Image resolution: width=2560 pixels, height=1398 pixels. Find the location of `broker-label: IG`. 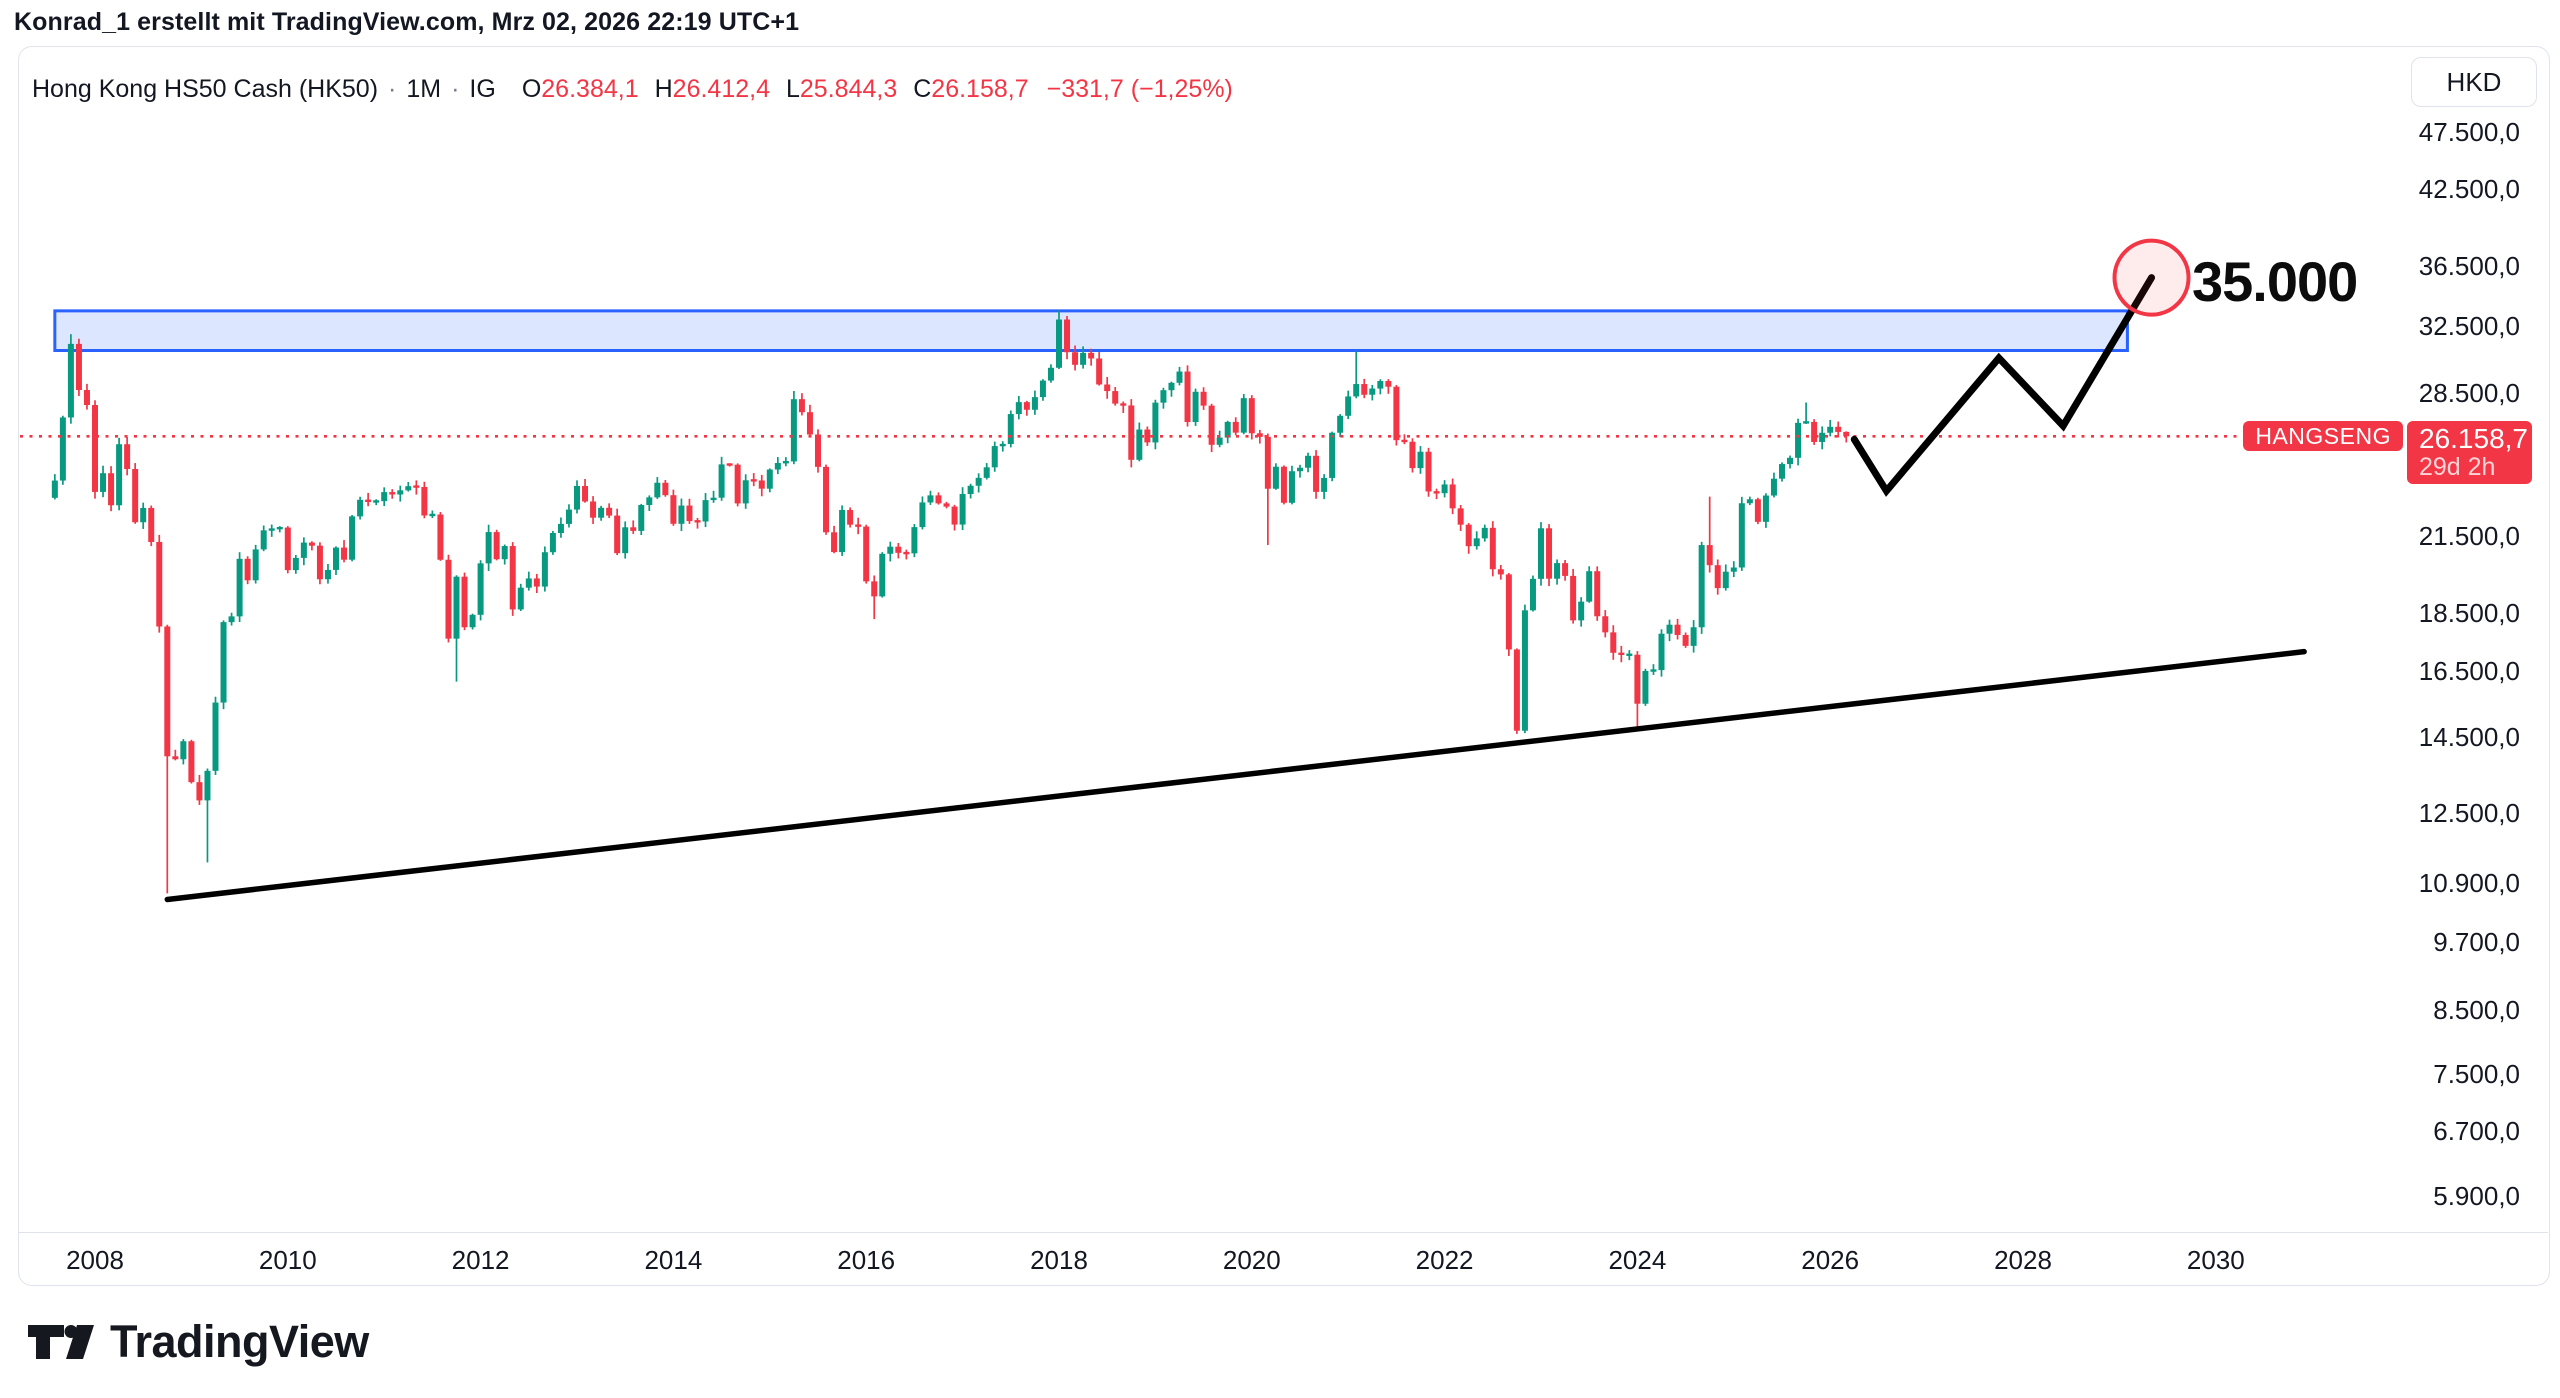

broker-label: IG is located at coordinates (482, 88).